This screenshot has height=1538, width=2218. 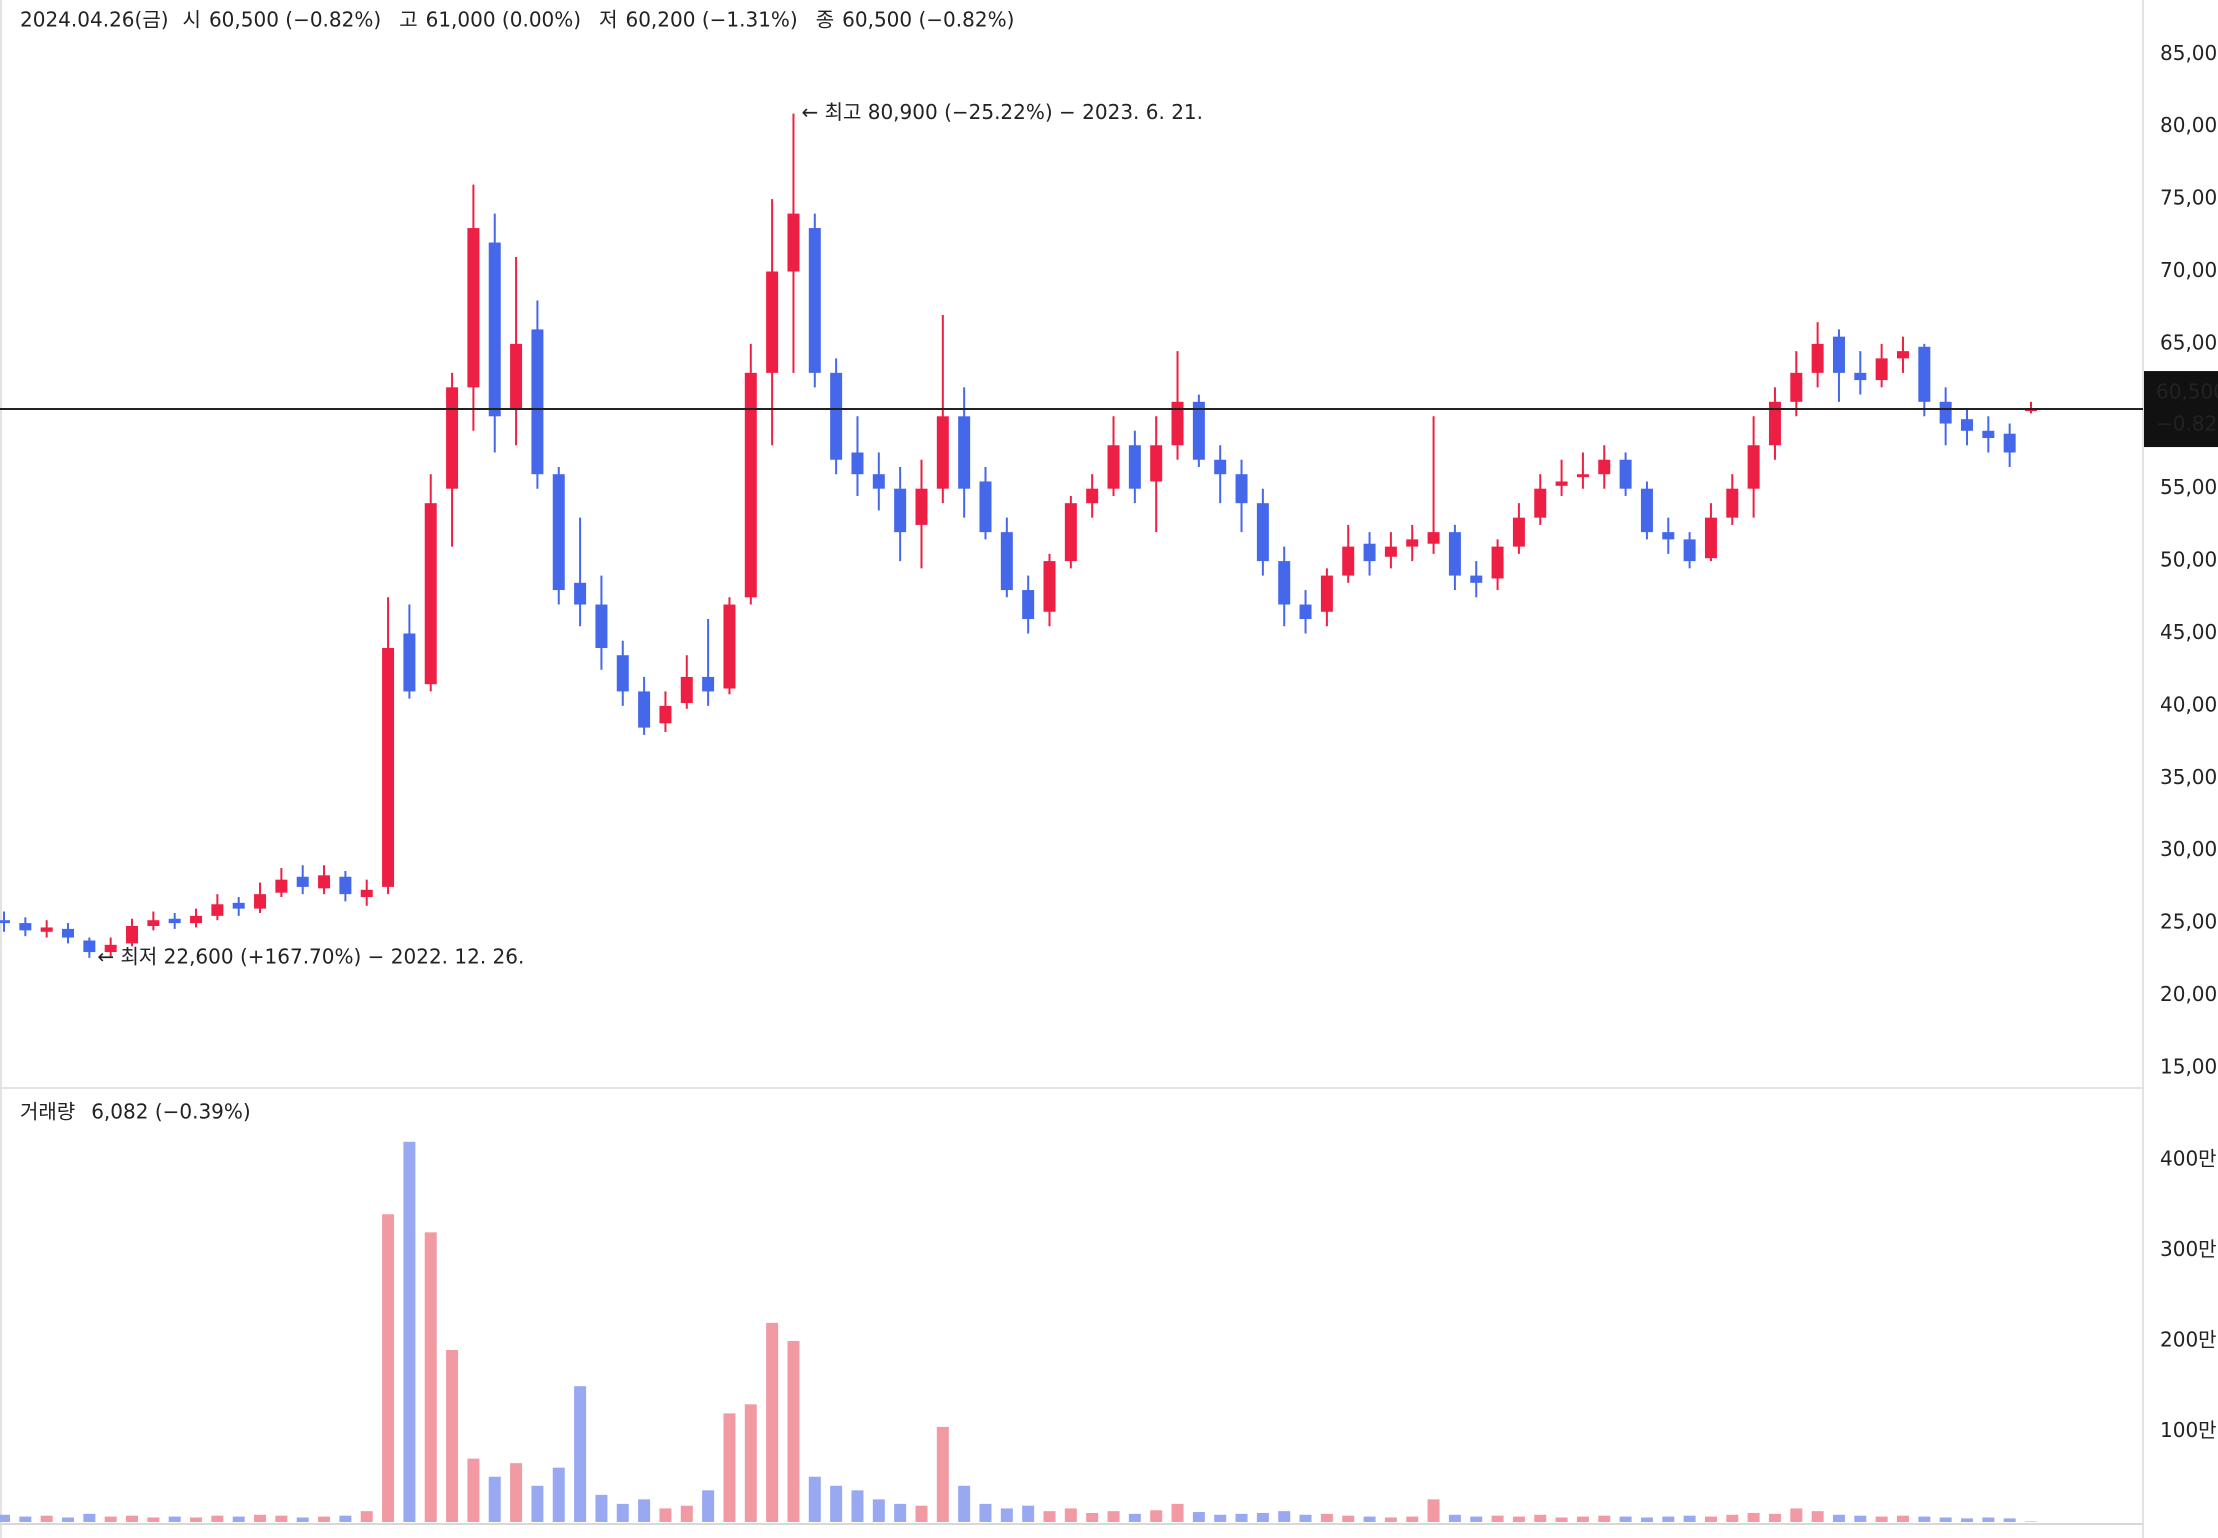 What do you see at coordinates (825, 20) in the screenshot?
I see `info-label: 종` at bounding box center [825, 20].